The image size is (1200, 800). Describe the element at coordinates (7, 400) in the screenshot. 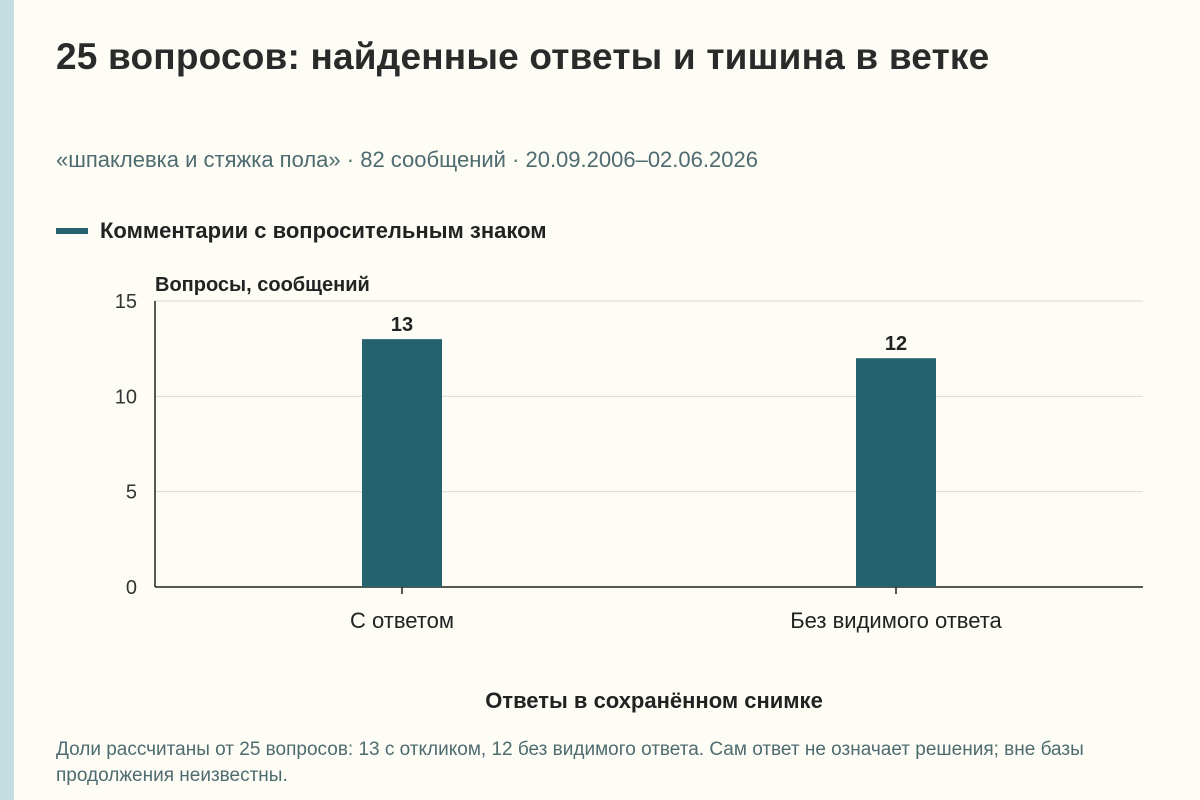

I see `side-accent-strip` at that location.